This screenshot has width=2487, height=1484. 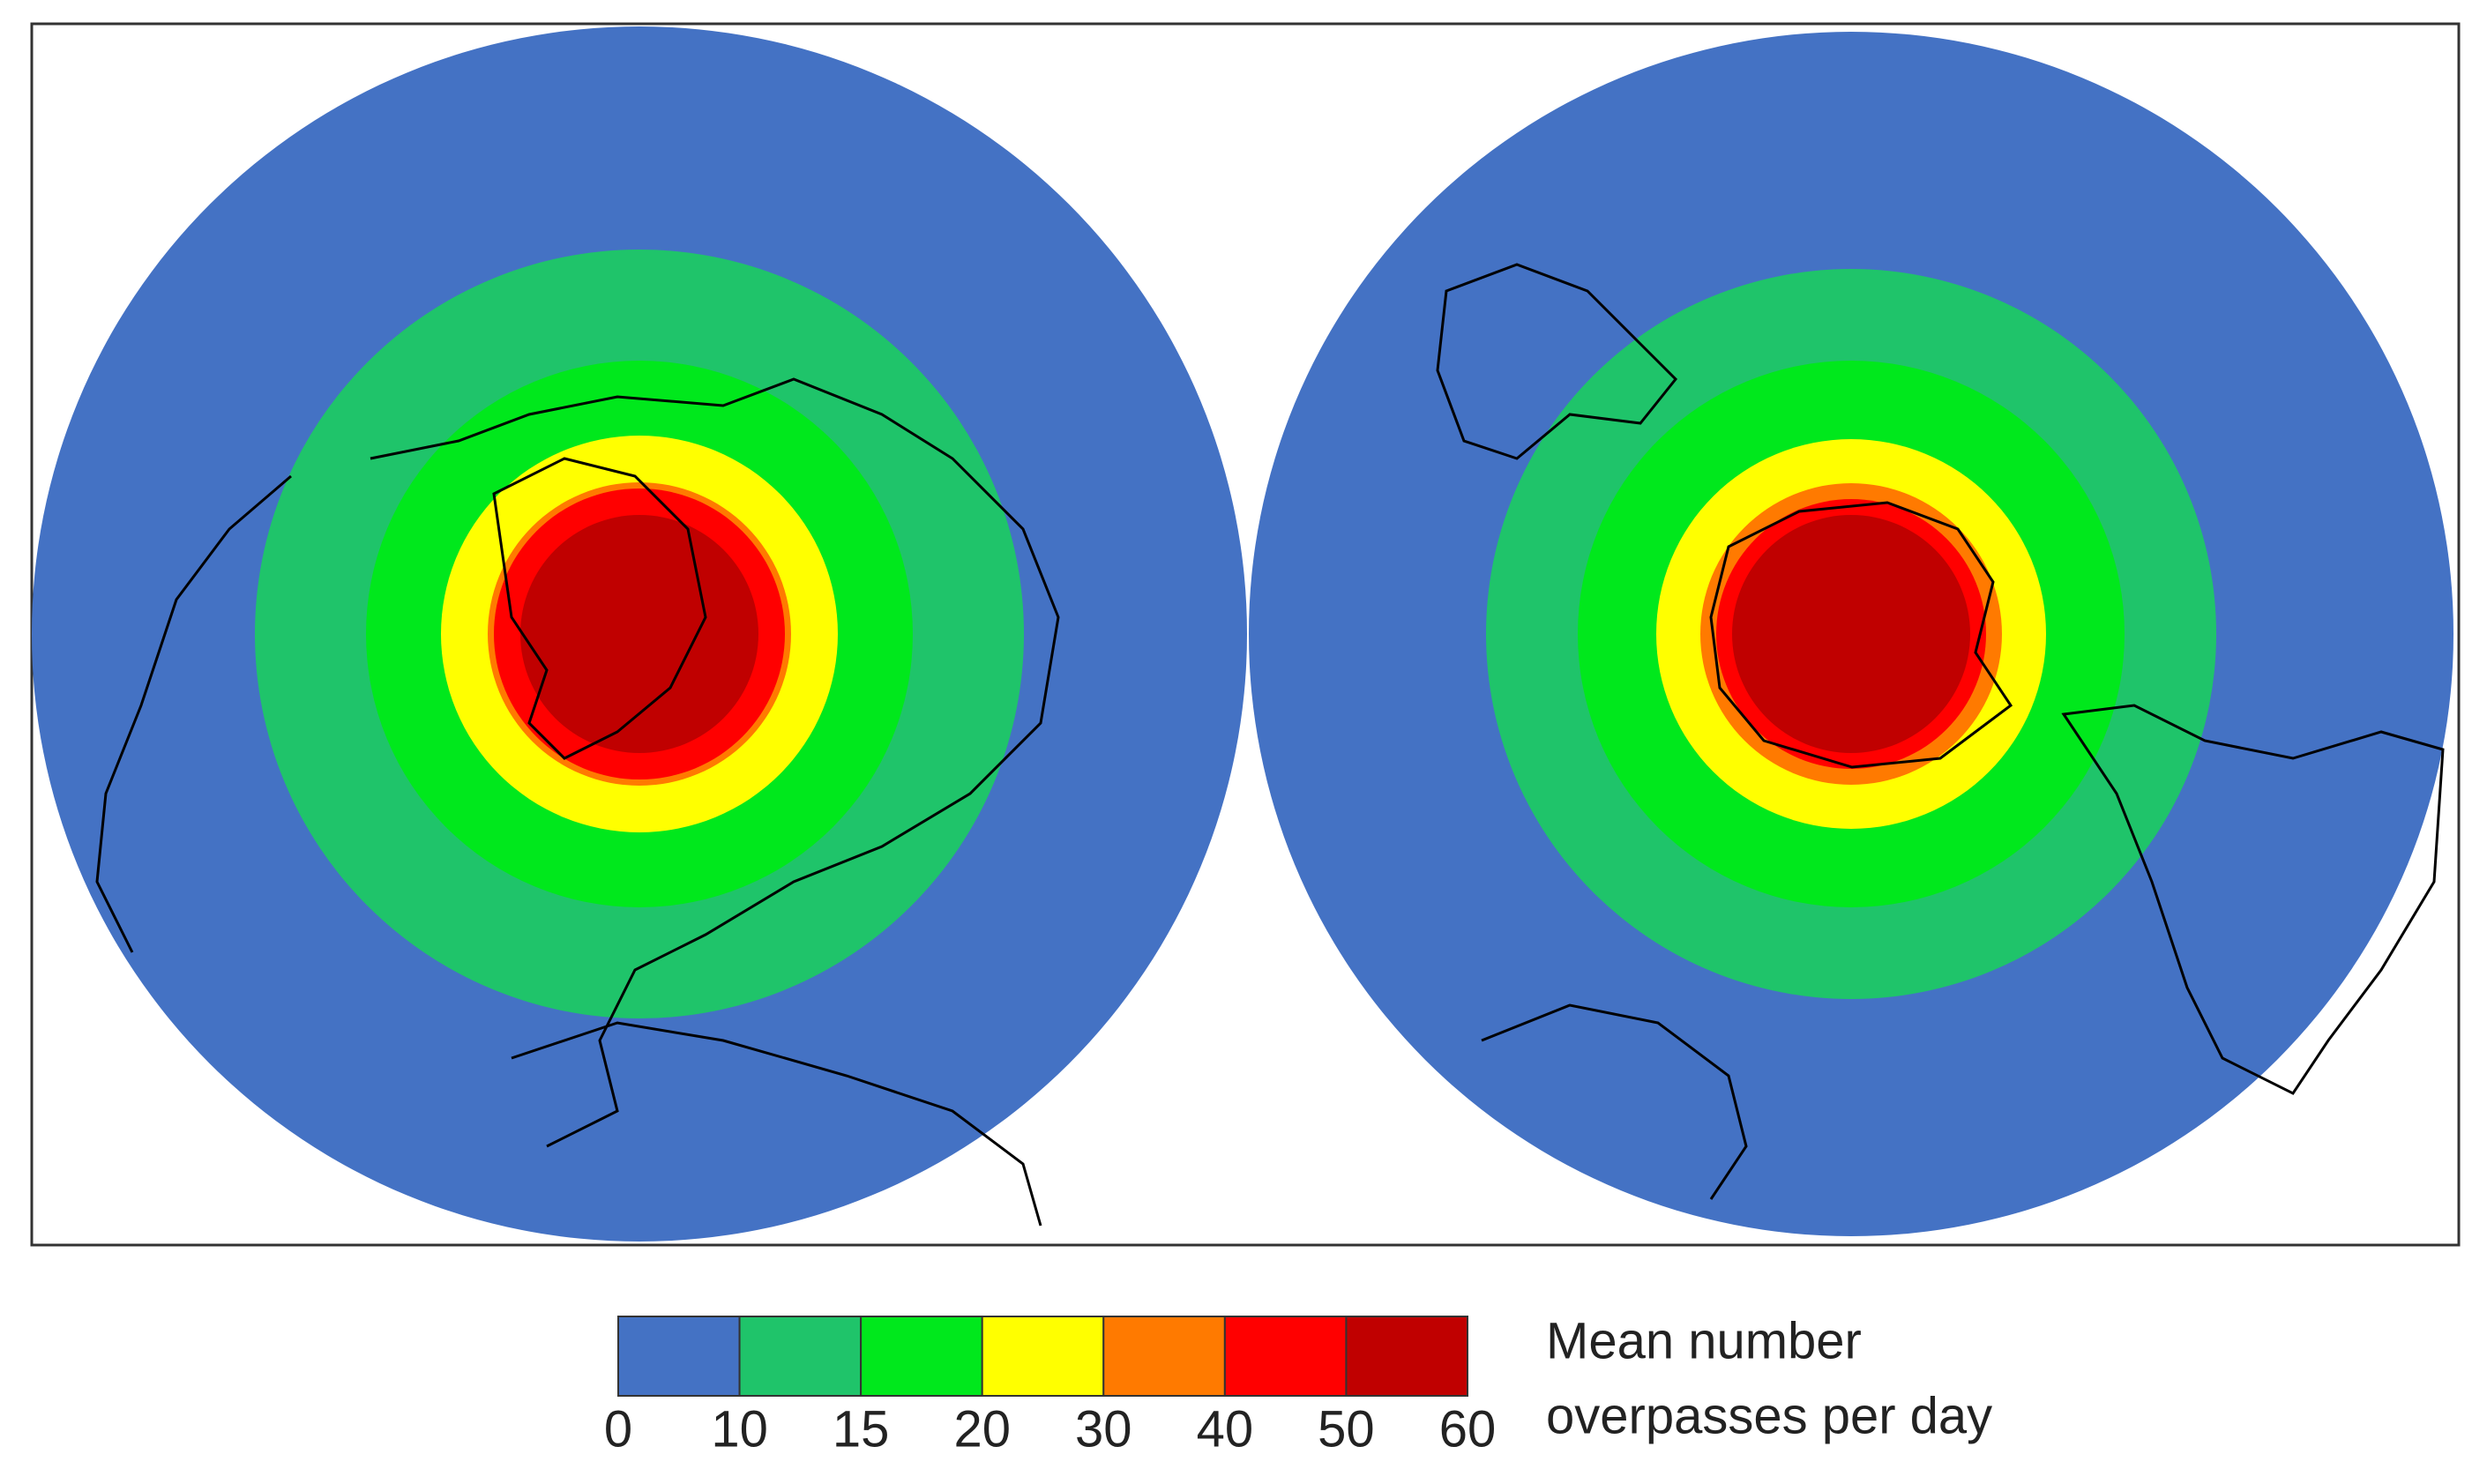 What do you see at coordinates (739, 1429) in the screenshot?
I see `legend-tick-label: 10` at bounding box center [739, 1429].